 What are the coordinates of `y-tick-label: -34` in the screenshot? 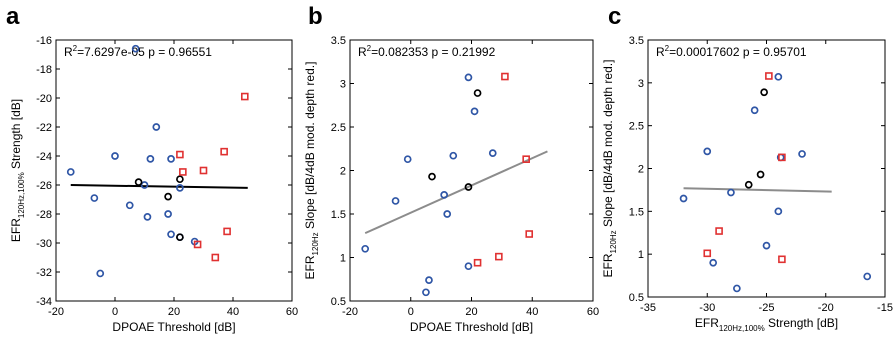 It's located at (44, 302).